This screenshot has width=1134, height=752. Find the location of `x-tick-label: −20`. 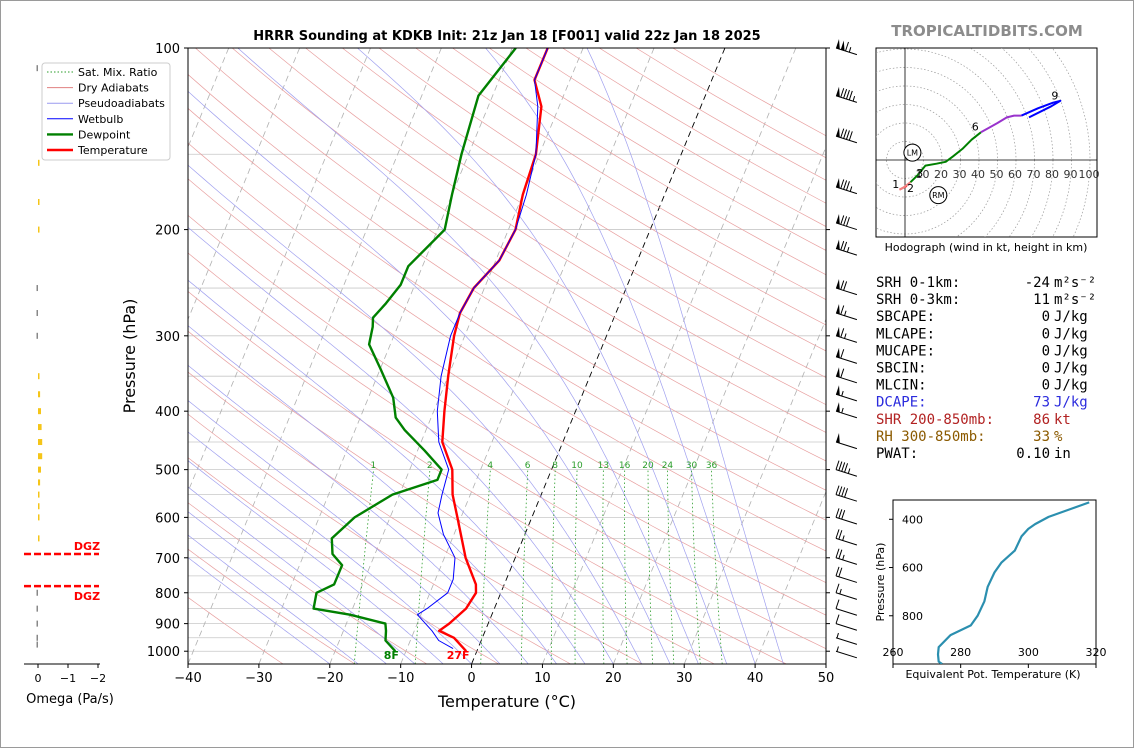

x-tick-label: −20 is located at coordinates (329, 678).